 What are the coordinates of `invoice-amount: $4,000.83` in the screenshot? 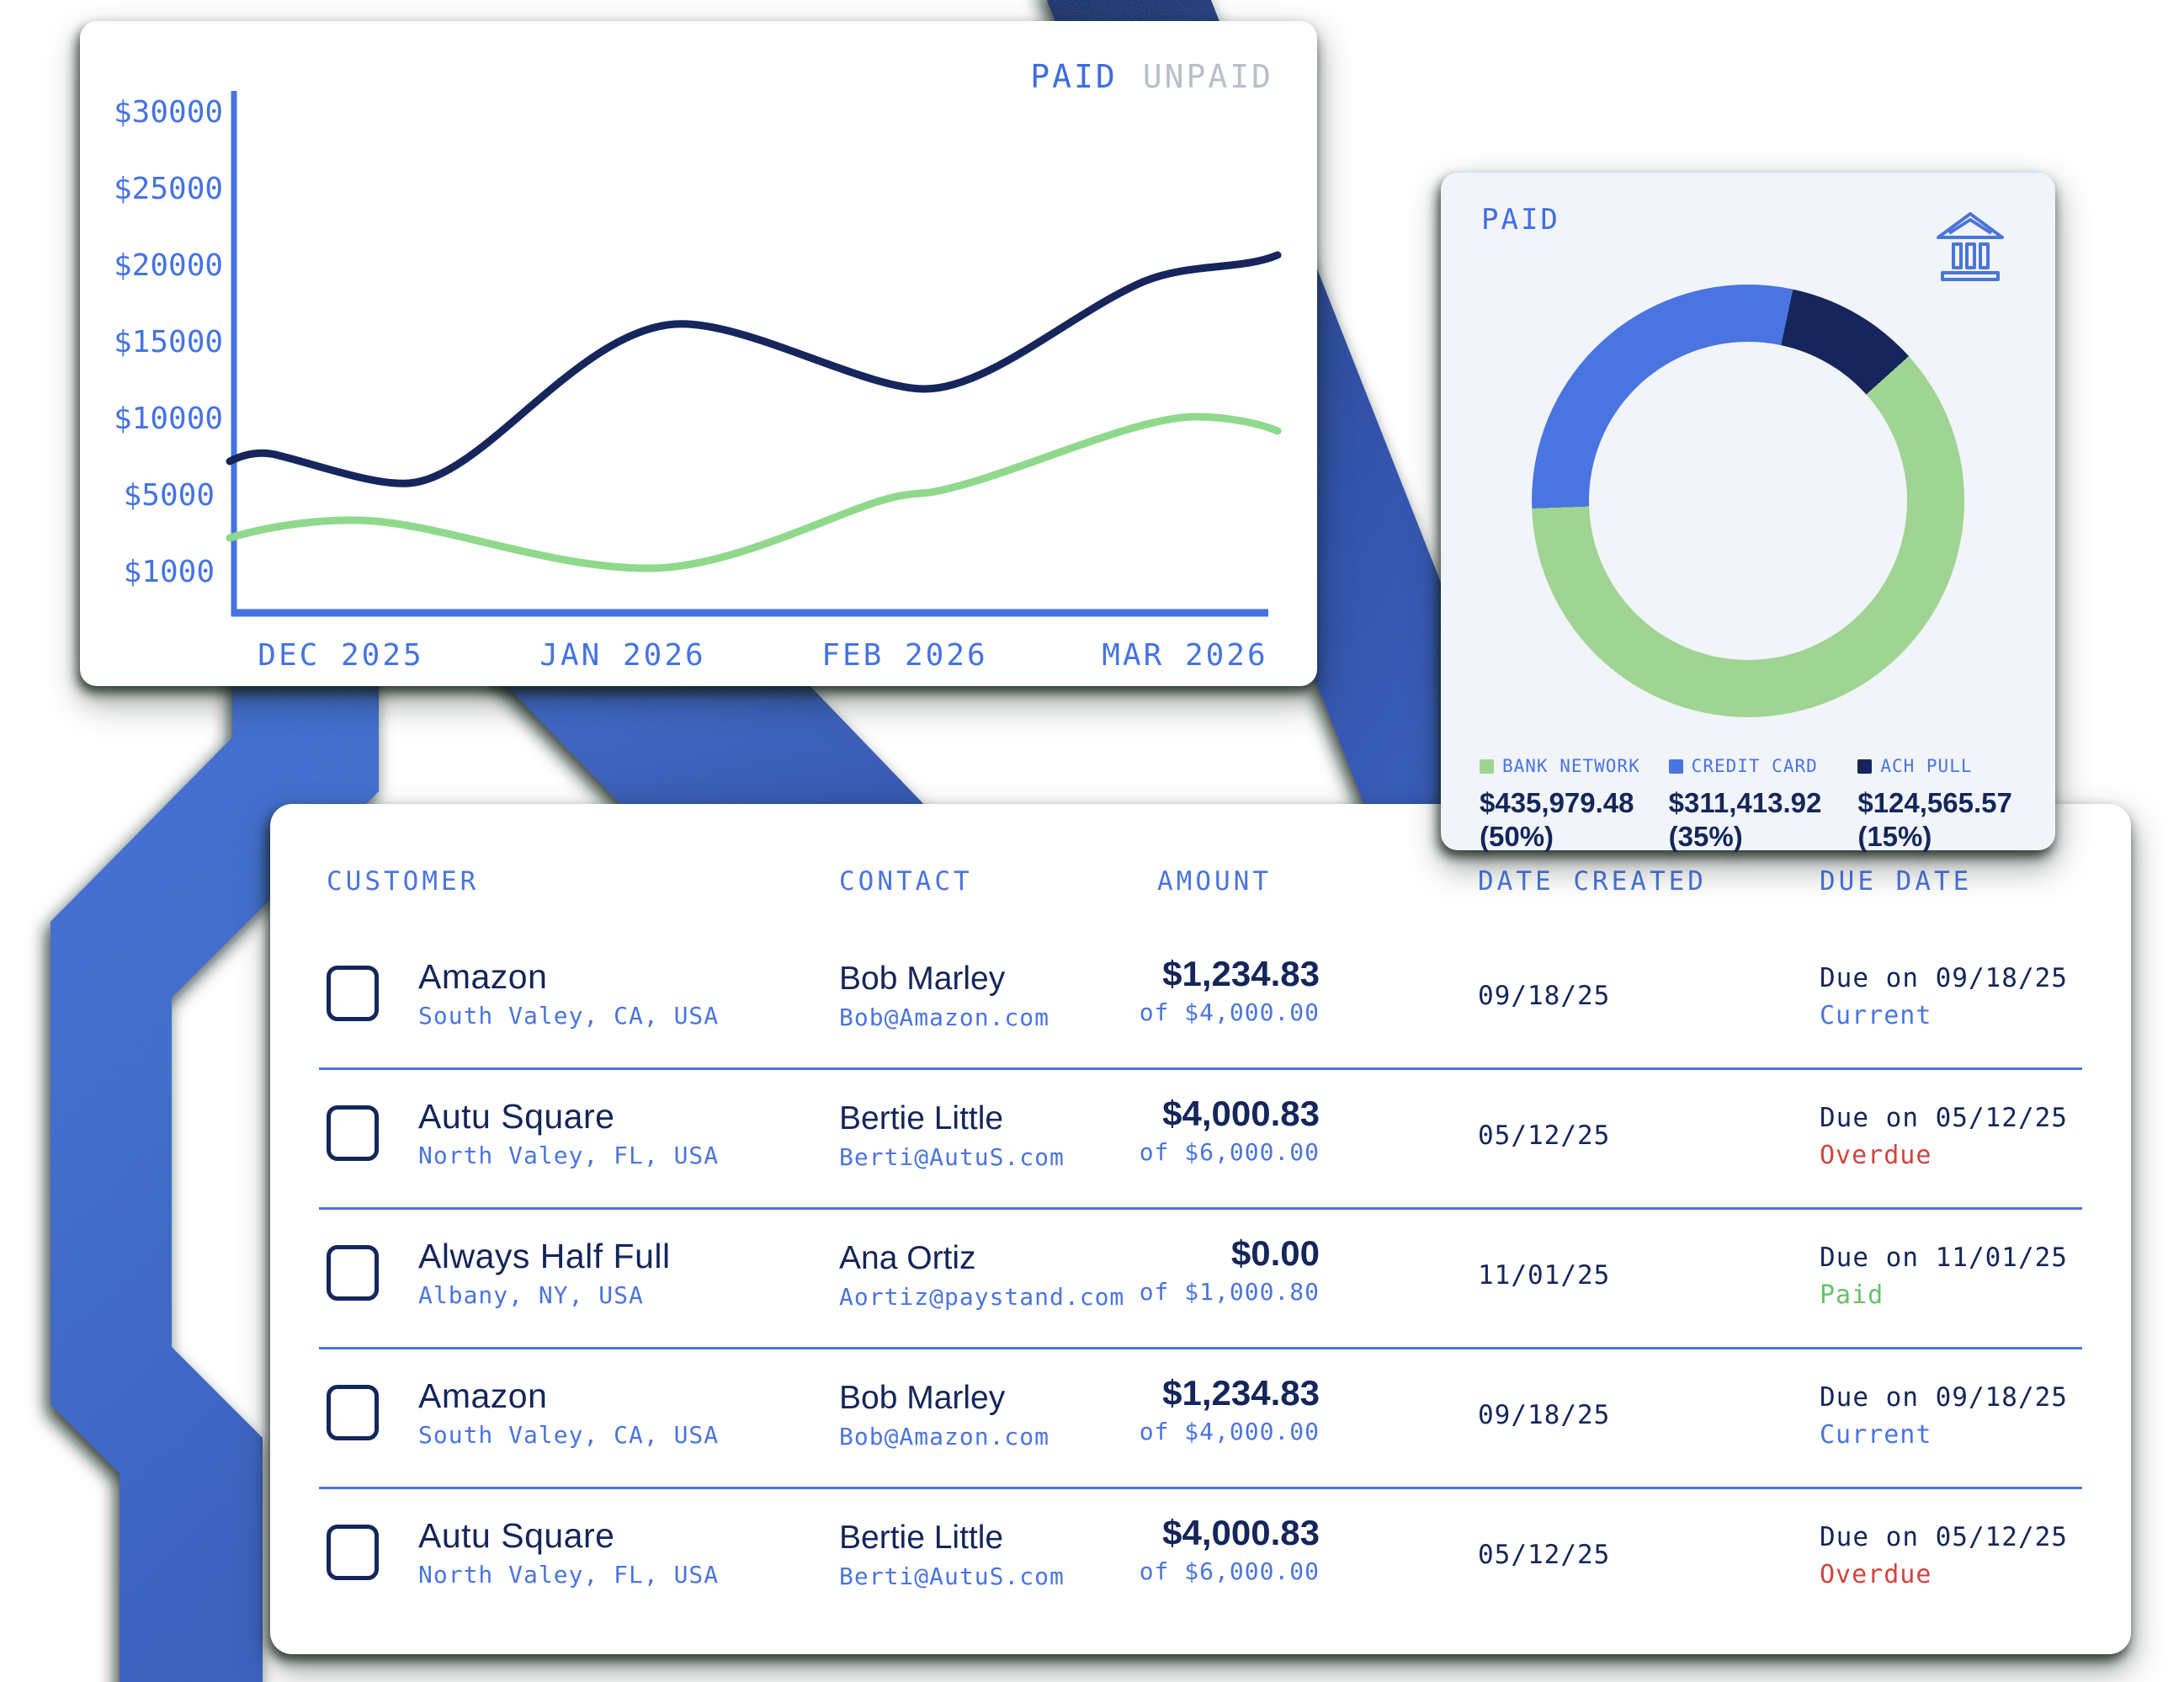 It's located at (1241, 1532).